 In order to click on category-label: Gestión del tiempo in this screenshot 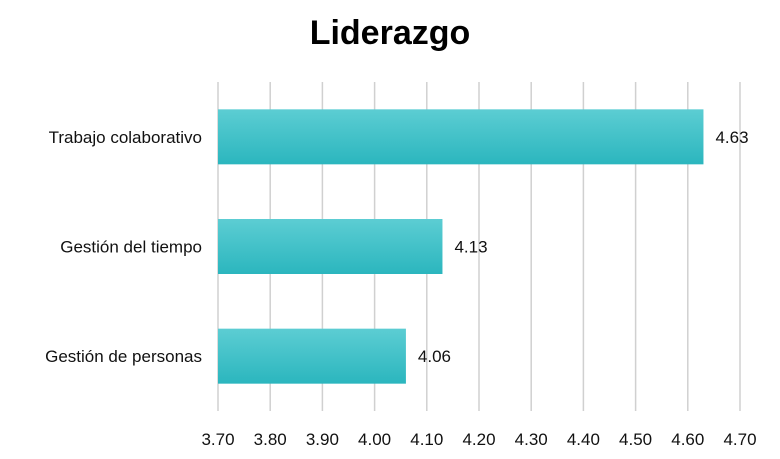, I will do `click(131, 247)`.